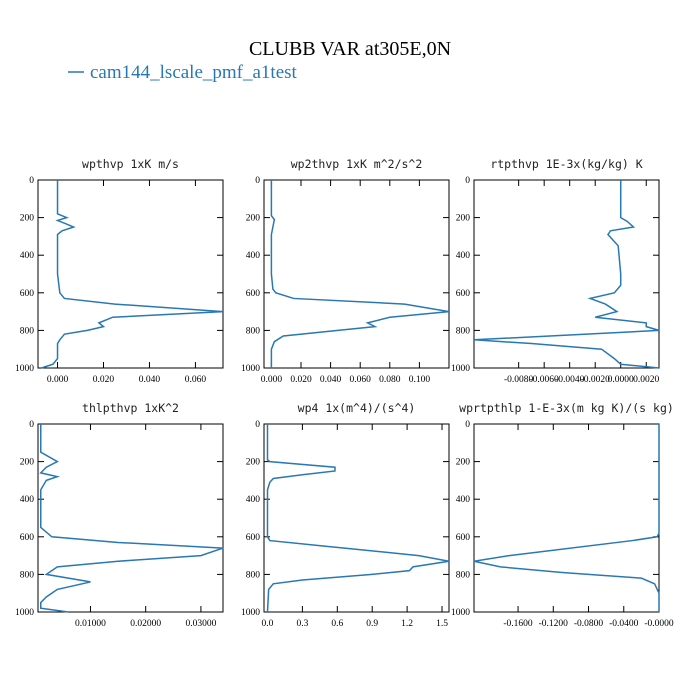 This screenshot has height=700, width=700. Describe the element at coordinates (566, 408) in the screenshot. I see `subplot-title: wprtpthlp 1-E-3x(m kg K)/(s kg)` at that location.